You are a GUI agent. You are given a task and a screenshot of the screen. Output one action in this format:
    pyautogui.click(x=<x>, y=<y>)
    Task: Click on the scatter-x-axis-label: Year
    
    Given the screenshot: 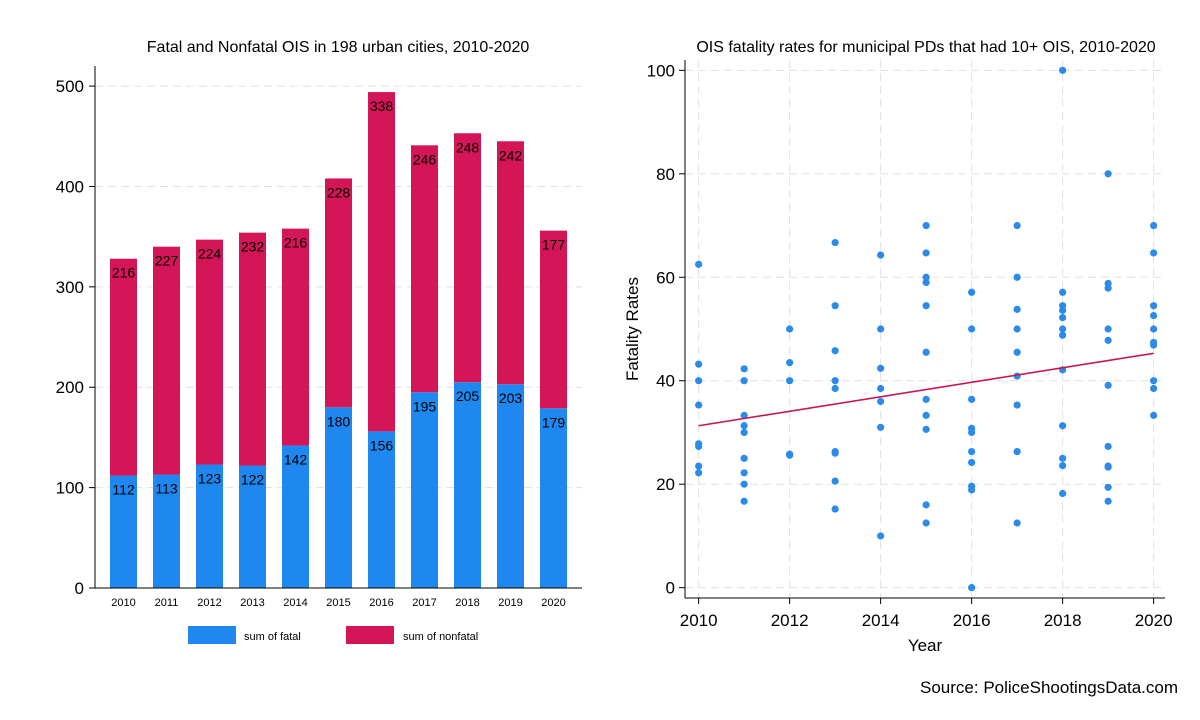 What is the action you would take?
    pyautogui.click(x=925, y=645)
    